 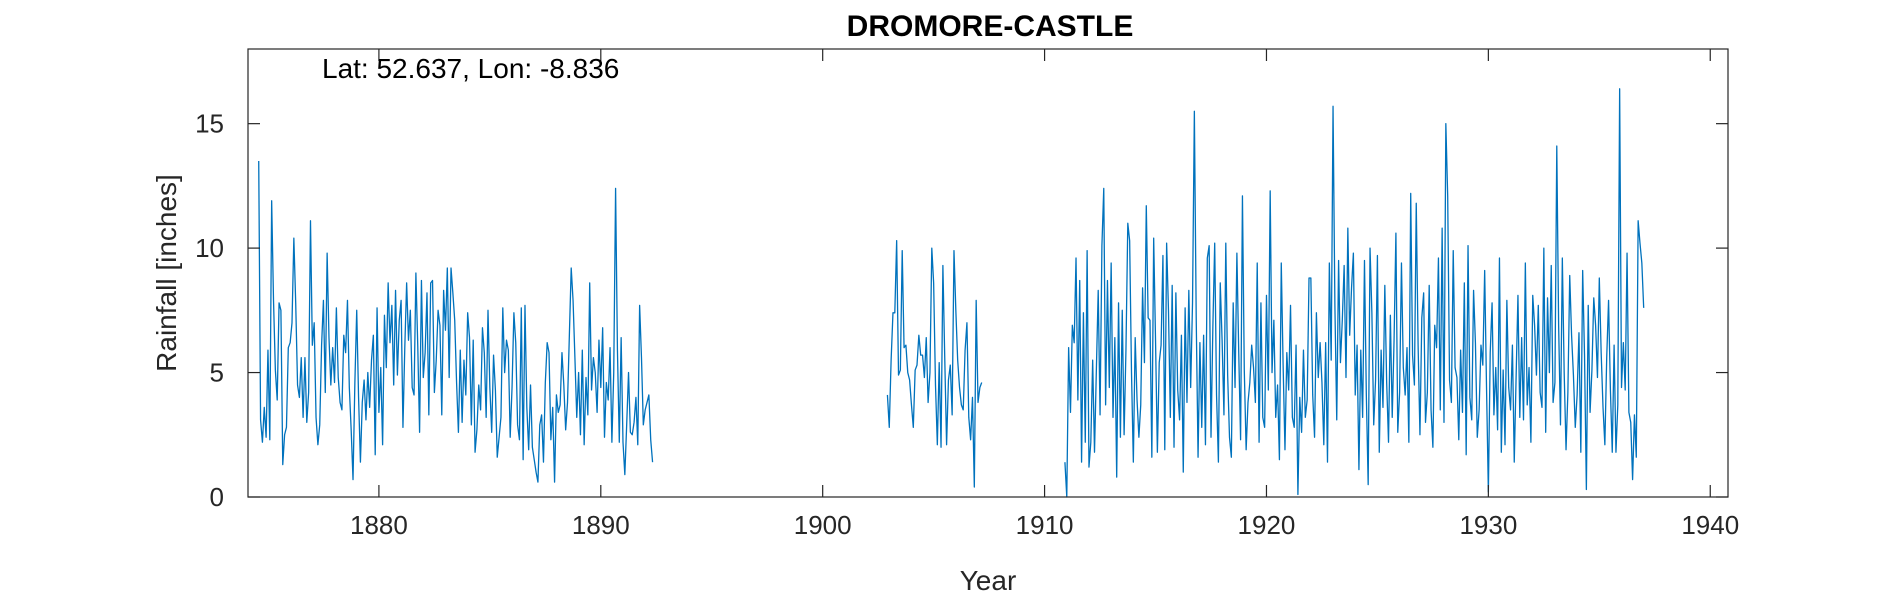 I want to click on x-tick-label: 1900, so click(x=823, y=525).